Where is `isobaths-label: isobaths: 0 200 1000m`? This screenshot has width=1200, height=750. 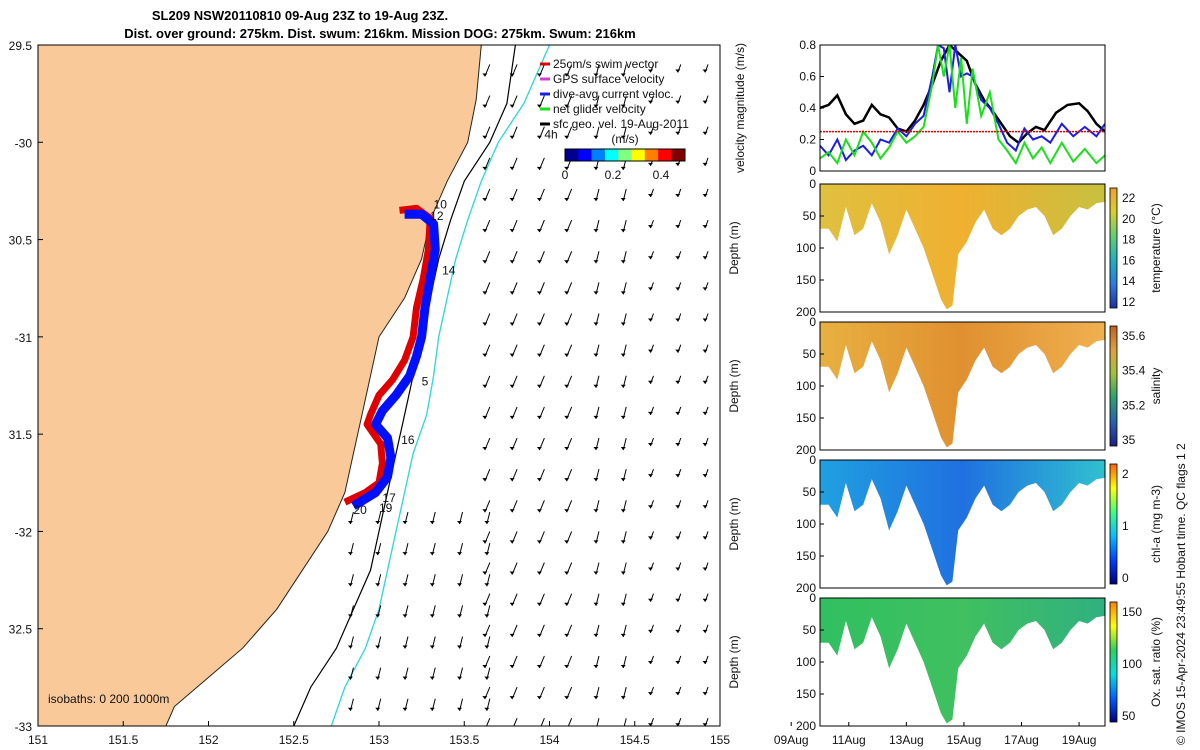
isobaths-label: isobaths: 0 200 1000m is located at coordinates (108, 699).